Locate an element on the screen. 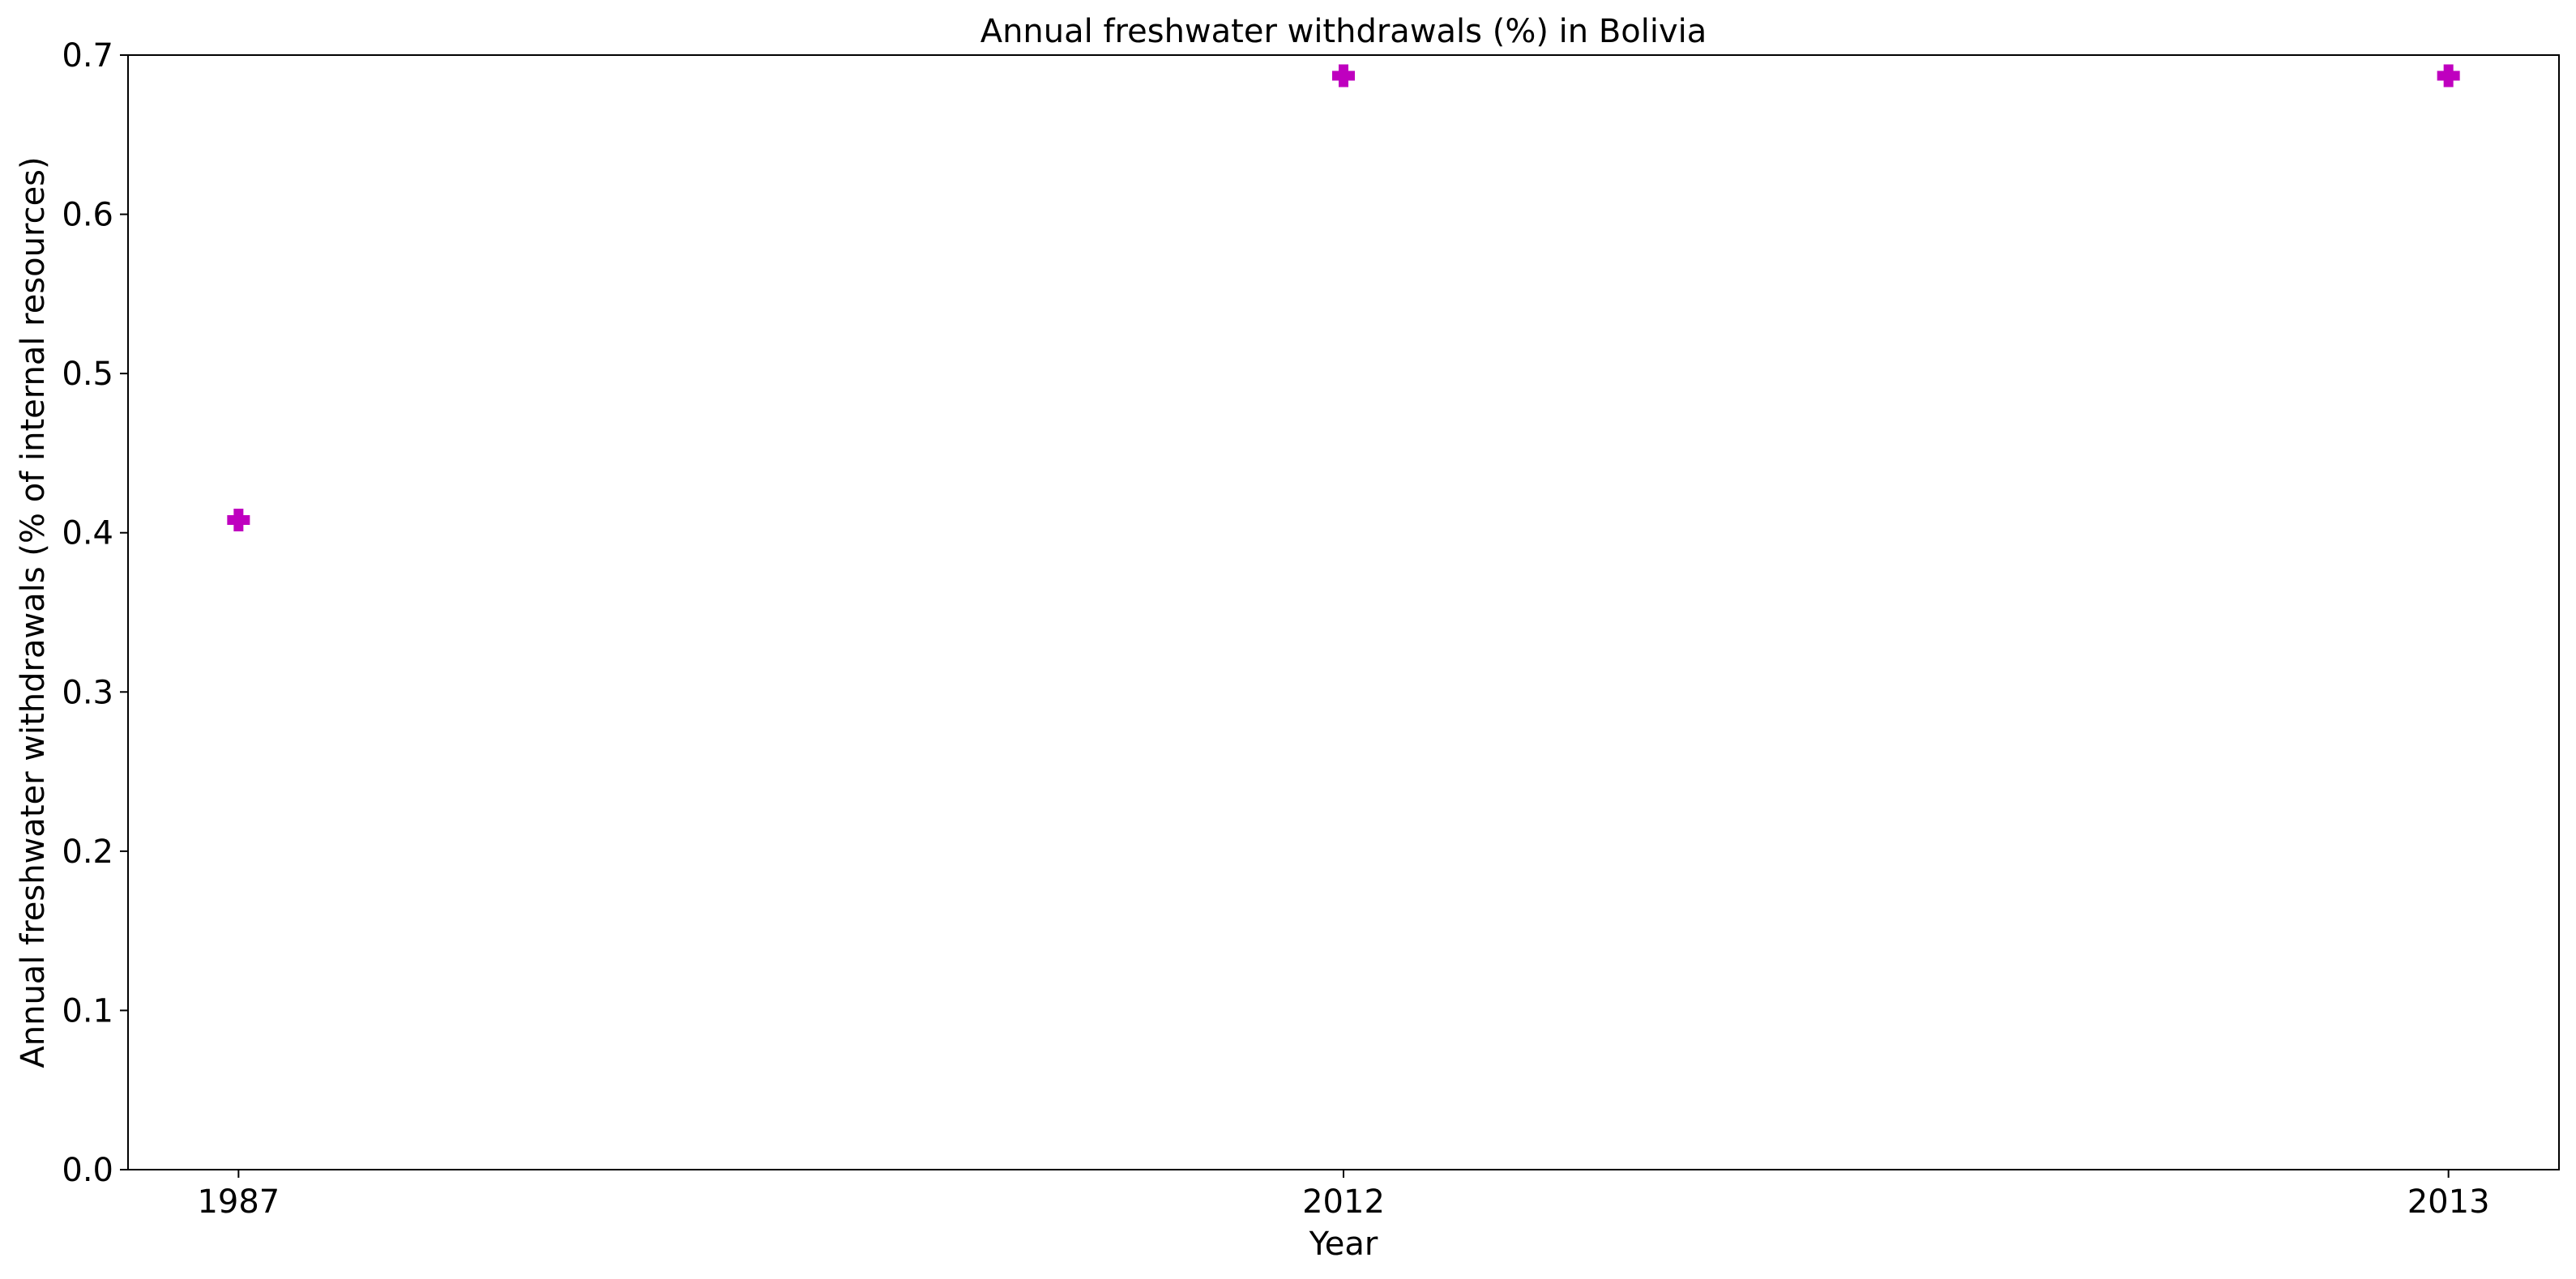  y-tick-label: 0.7 is located at coordinates (87, 56).